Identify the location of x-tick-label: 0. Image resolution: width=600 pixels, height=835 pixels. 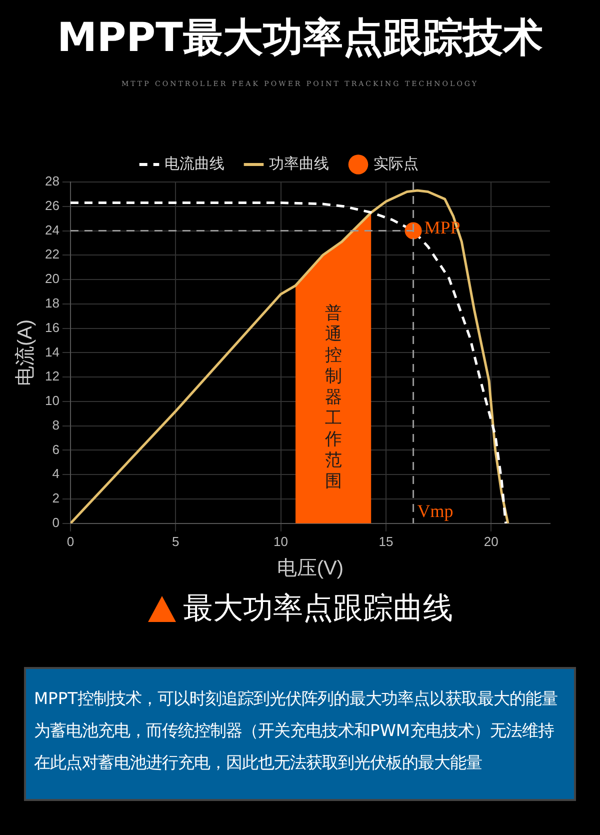
(70, 541).